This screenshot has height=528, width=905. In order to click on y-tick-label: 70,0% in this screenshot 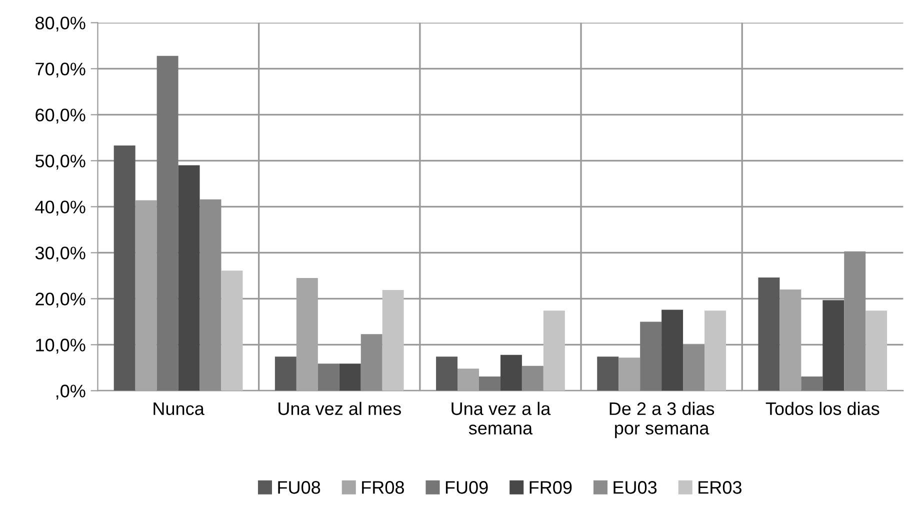, I will do `click(61, 70)`.